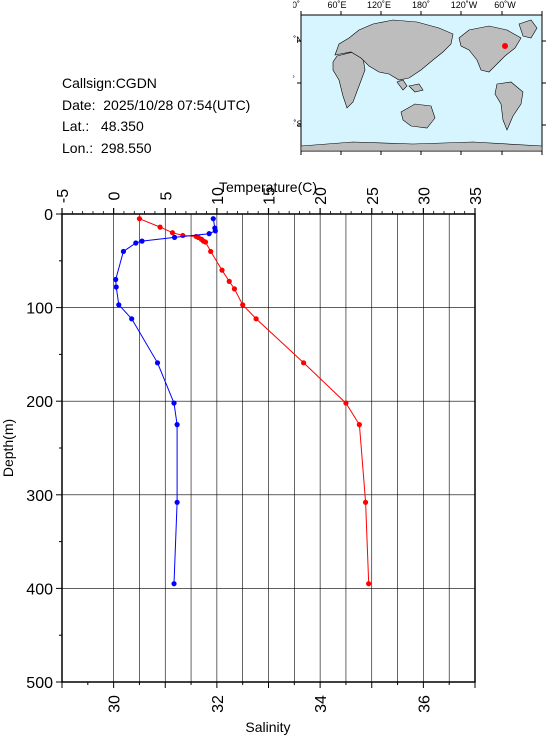 The width and height of the screenshot is (553, 736). I want to click on temperature-axis-label: Temperature(C), so click(268, 187).